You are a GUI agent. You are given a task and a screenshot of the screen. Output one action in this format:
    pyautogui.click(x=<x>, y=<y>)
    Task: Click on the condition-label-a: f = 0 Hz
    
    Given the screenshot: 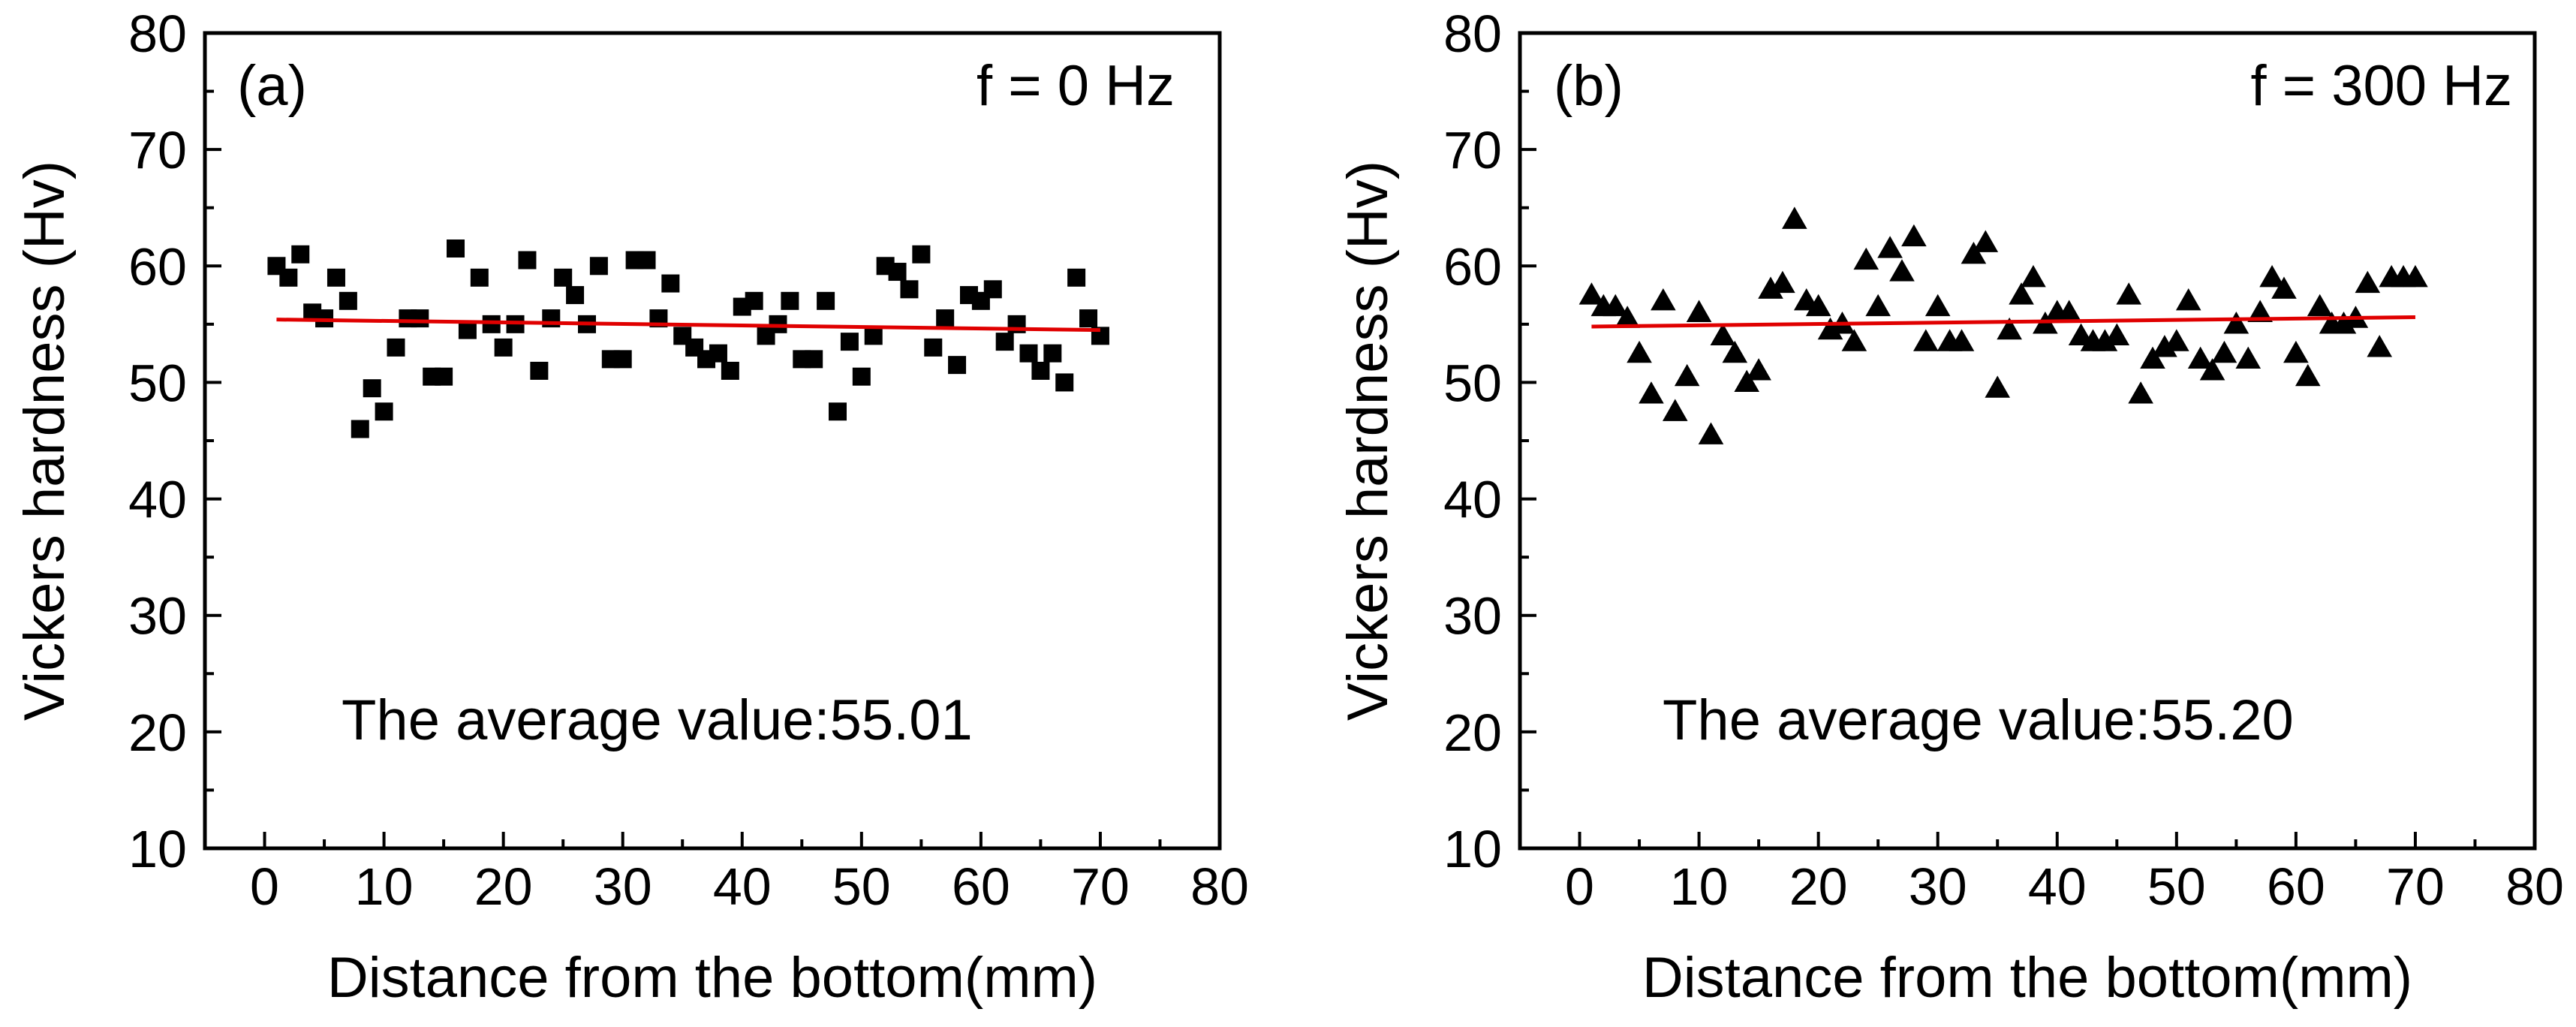 What is the action you would take?
    pyautogui.click(x=1076, y=86)
    